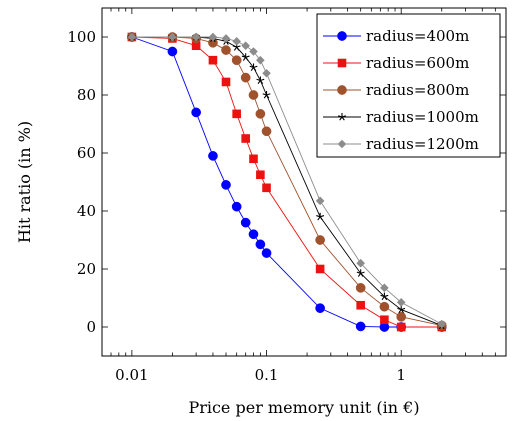 The image size is (514, 421). Describe the element at coordinates (131, 375) in the screenshot. I see `x-tick-label: 0.01` at that location.